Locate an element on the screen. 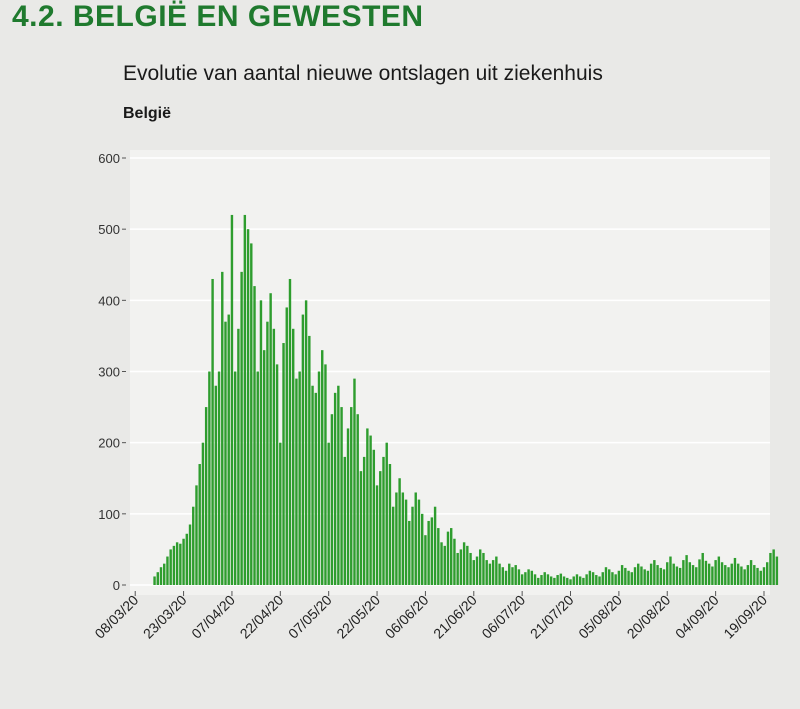  y-tick-label: 0 is located at coordinates (116, 585).